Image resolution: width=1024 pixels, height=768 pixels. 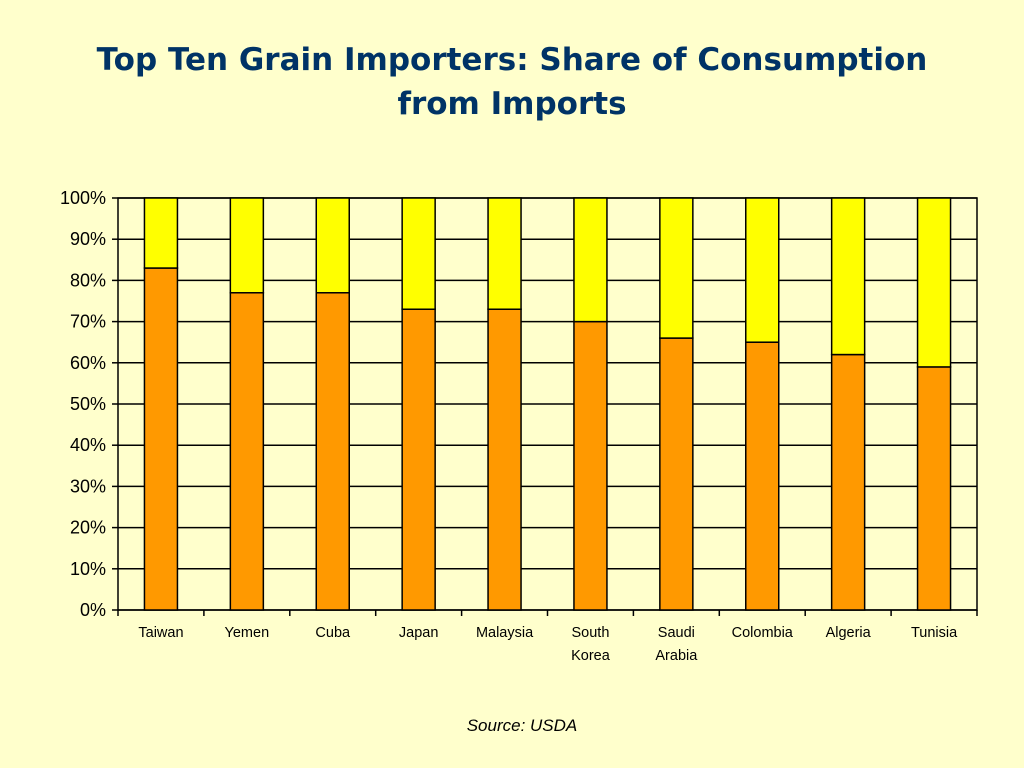 I want to click on y-tick-label: 10%, so click(x=88, y=569).